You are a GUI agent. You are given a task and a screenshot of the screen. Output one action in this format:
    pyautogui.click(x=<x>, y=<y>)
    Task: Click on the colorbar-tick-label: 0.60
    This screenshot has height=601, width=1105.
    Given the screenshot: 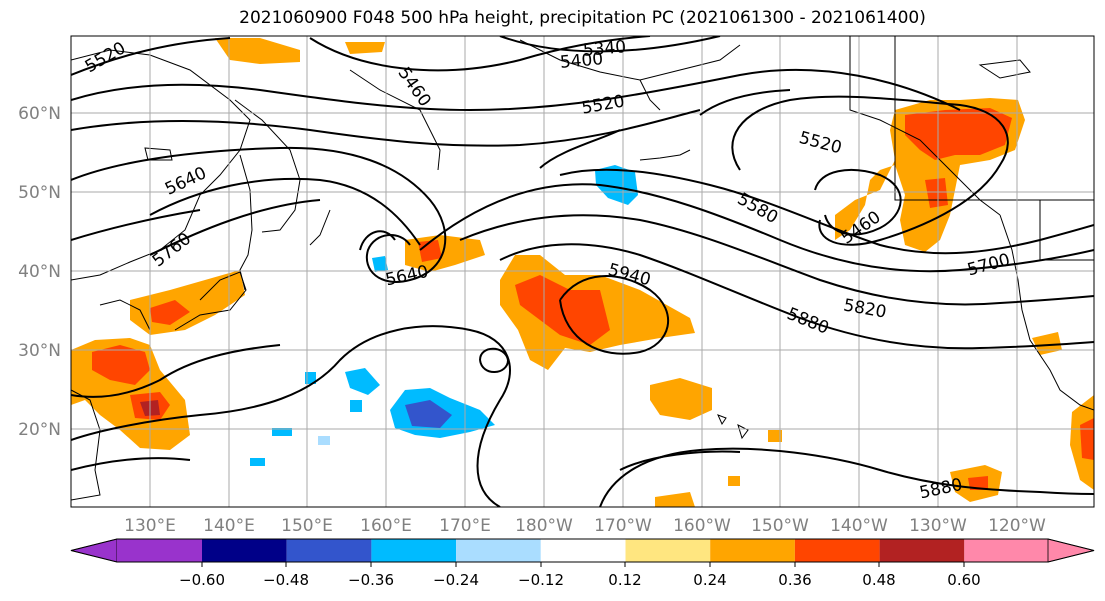 What is the action you would take?
    pyautogui.click(x=963, y=580)
    